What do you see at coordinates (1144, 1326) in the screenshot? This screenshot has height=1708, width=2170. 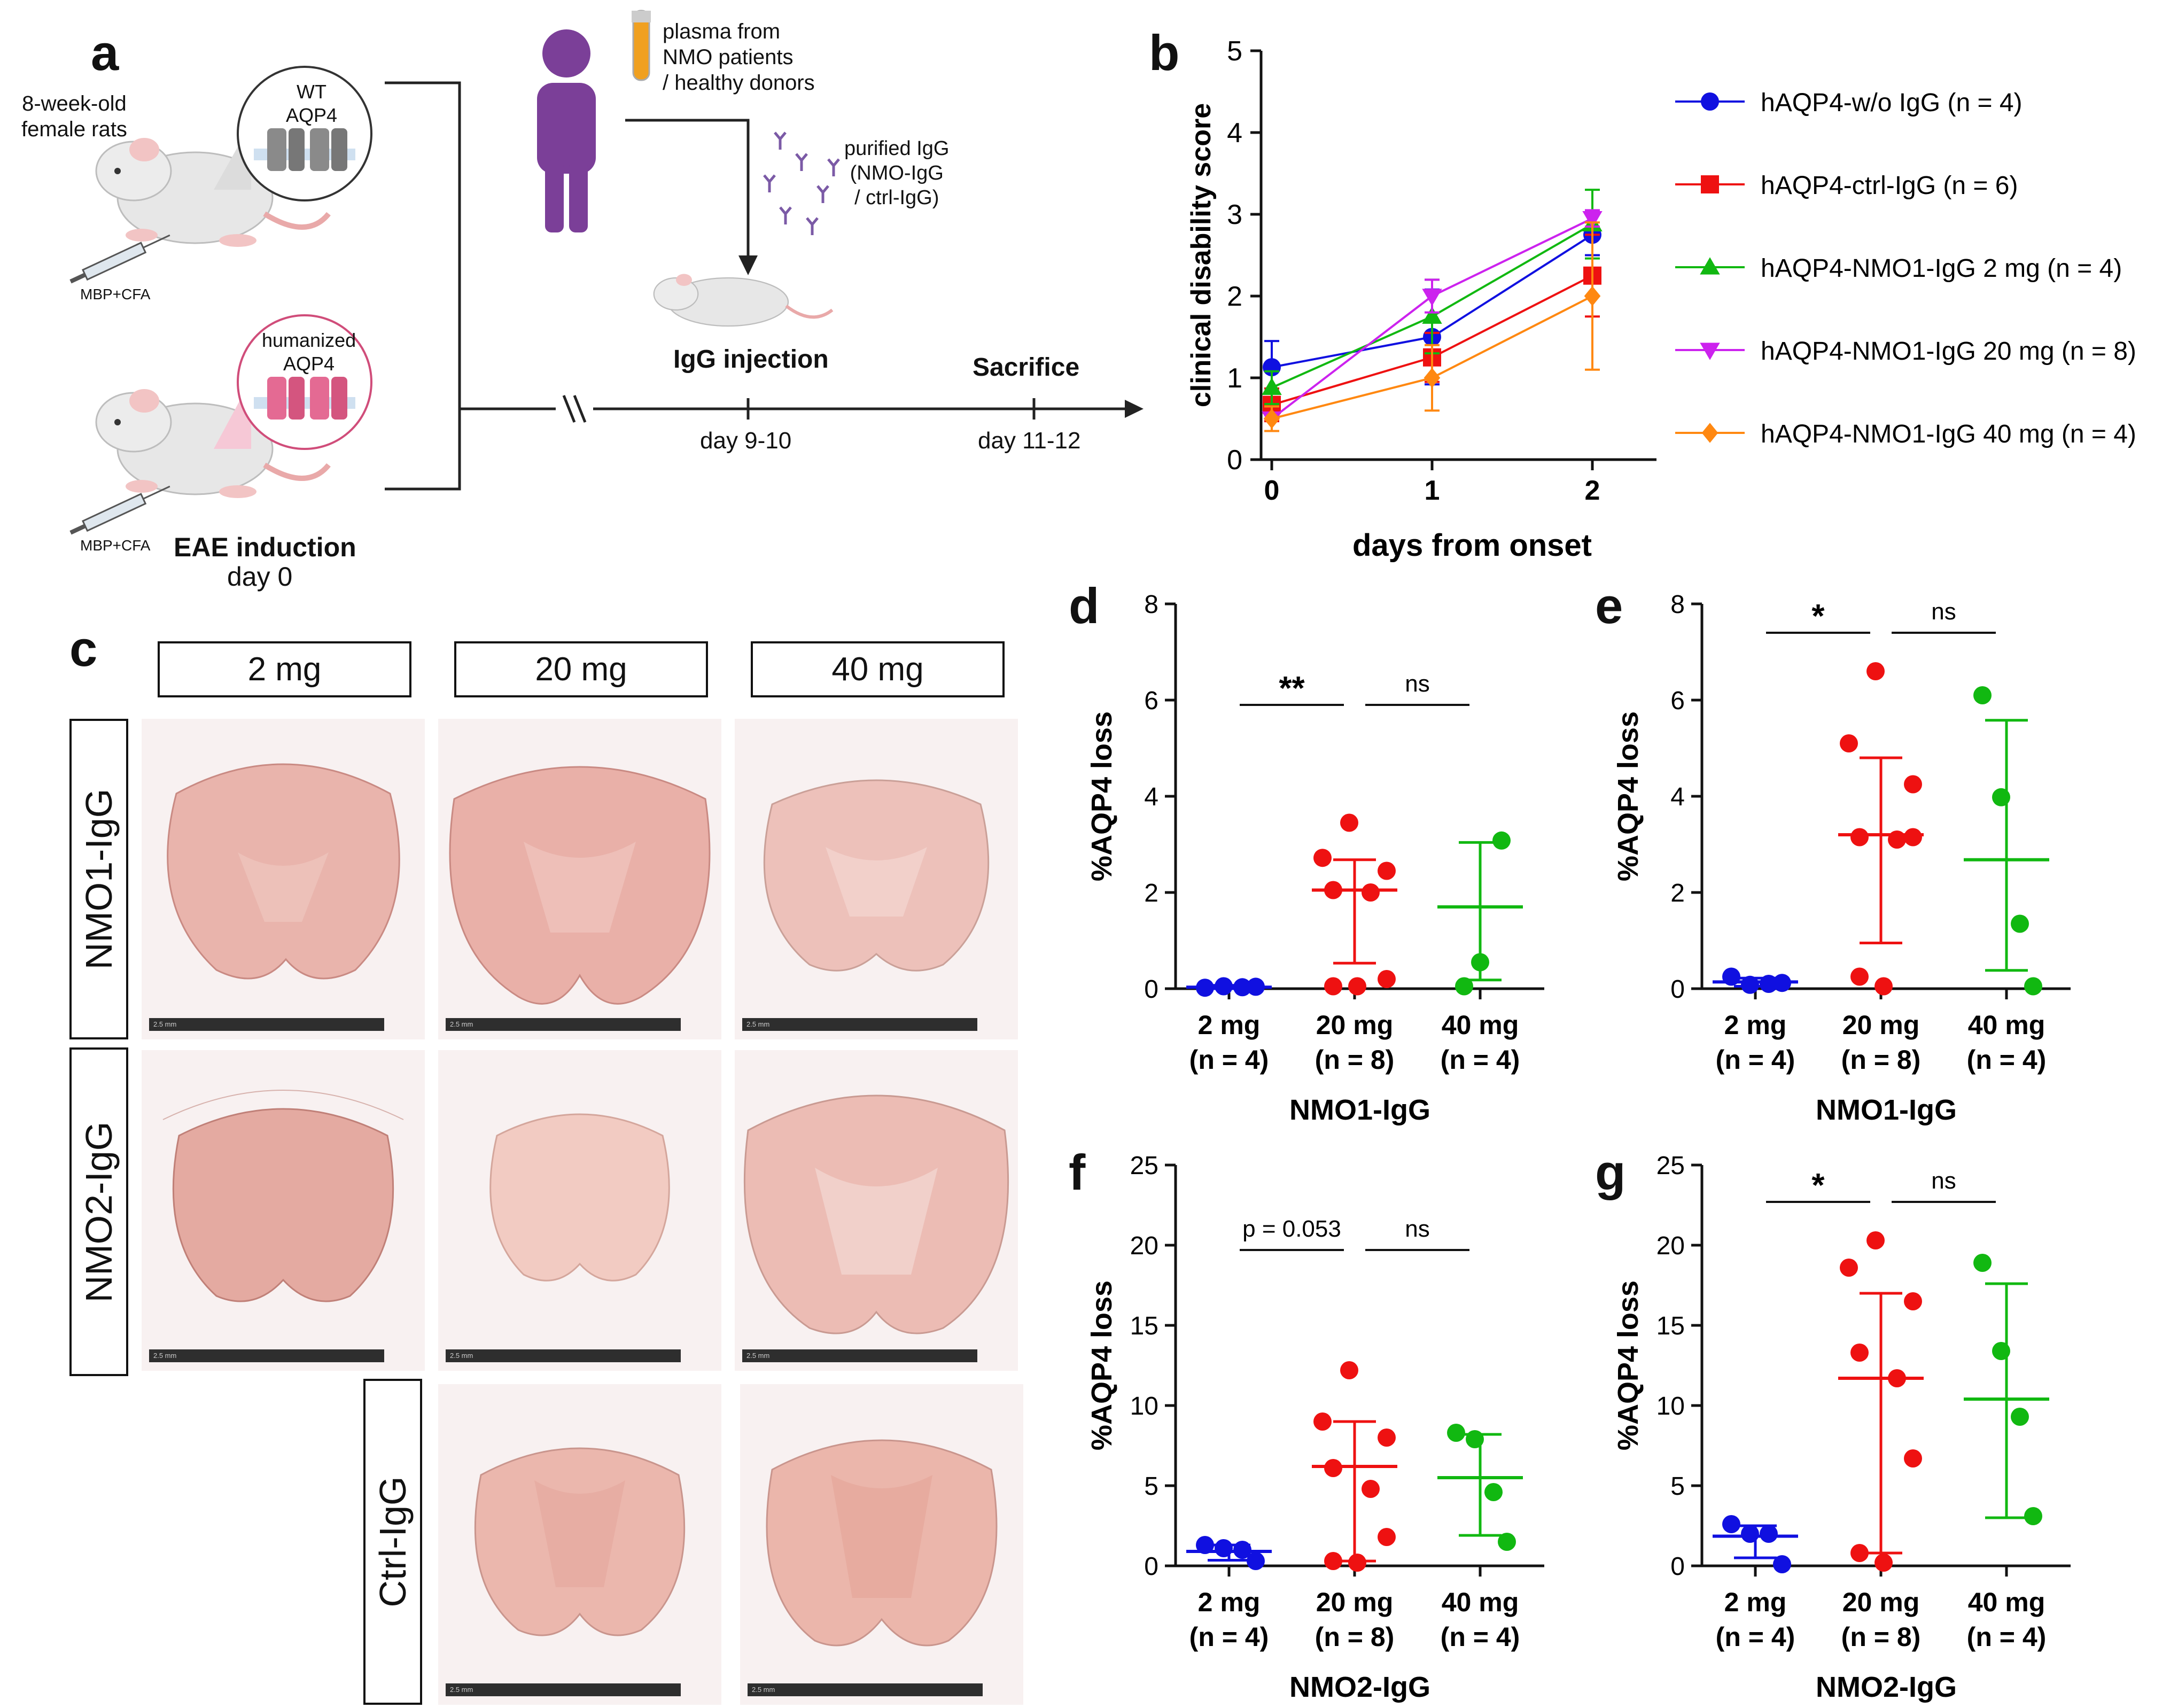 I see `y-tick-label: 15` at bounding box center [1144, 1326].